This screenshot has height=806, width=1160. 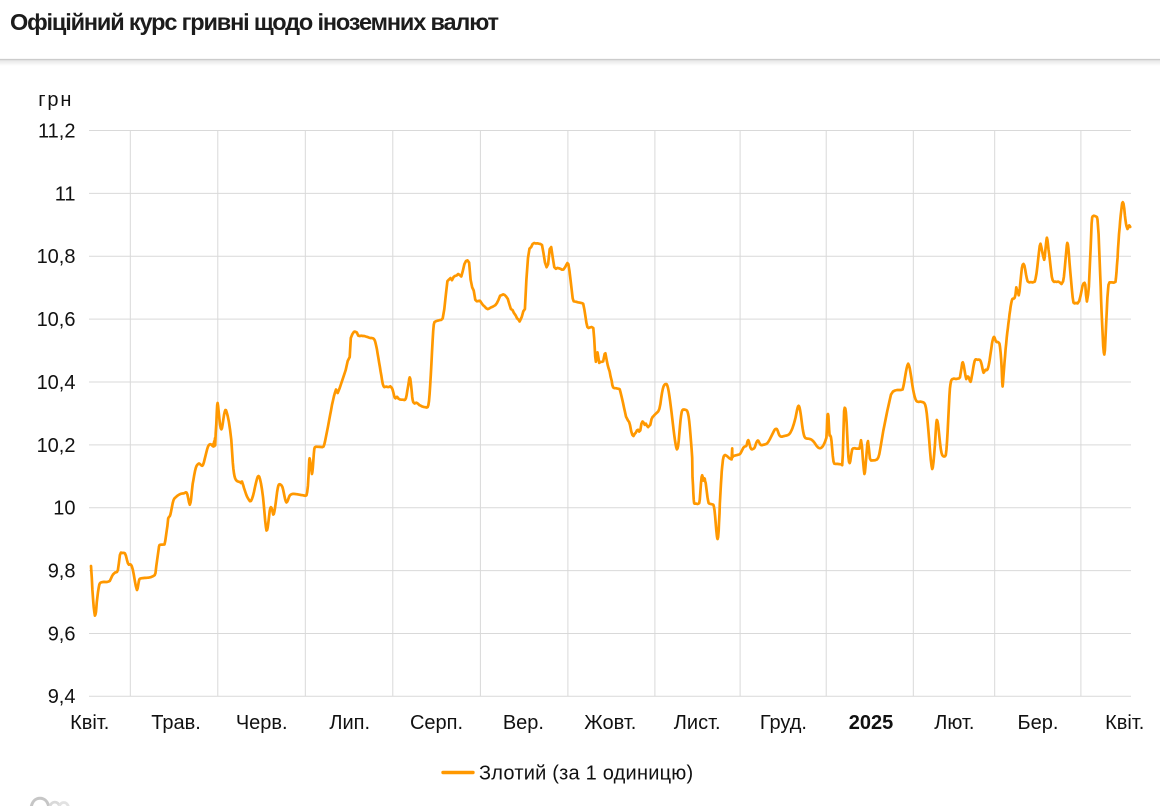 I want to click on svg-text: 9,4, so click(x=62, y=697).